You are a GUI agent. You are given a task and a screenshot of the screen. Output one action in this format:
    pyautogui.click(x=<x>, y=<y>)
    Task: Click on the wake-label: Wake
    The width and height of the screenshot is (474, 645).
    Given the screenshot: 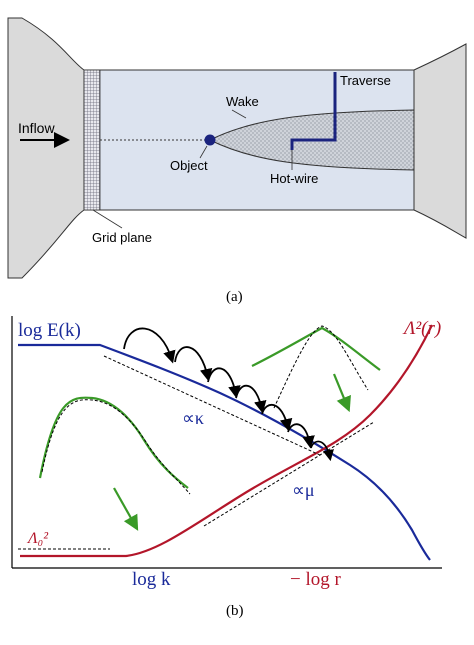 What is the action you would take?
    pyautogui.click(x=242, y=101)
    